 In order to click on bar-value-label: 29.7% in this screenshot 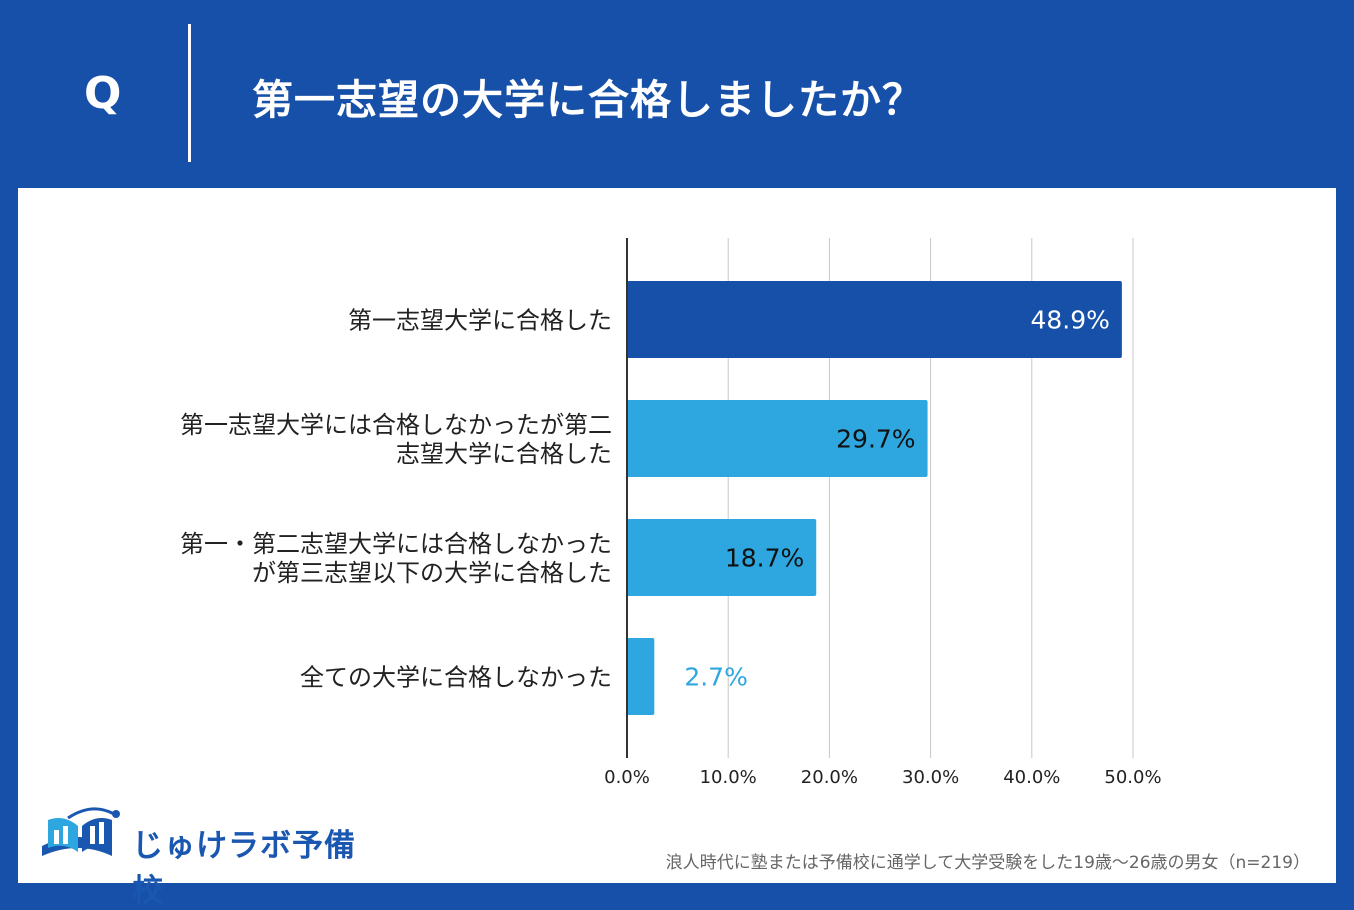, I will do `click(875, 439)`.